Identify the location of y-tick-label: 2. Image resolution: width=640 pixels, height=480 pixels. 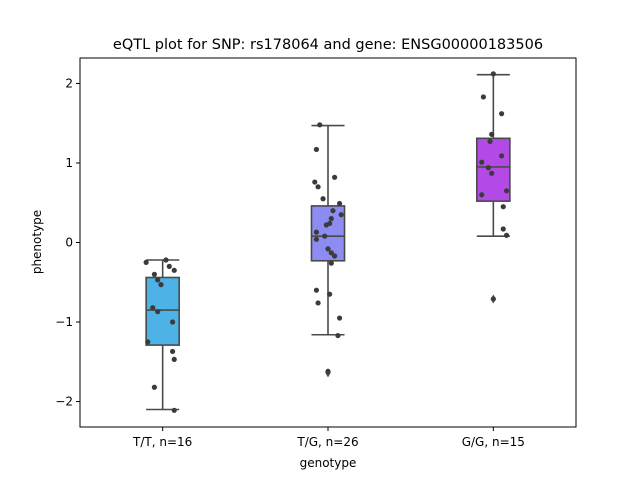
(69, 83).